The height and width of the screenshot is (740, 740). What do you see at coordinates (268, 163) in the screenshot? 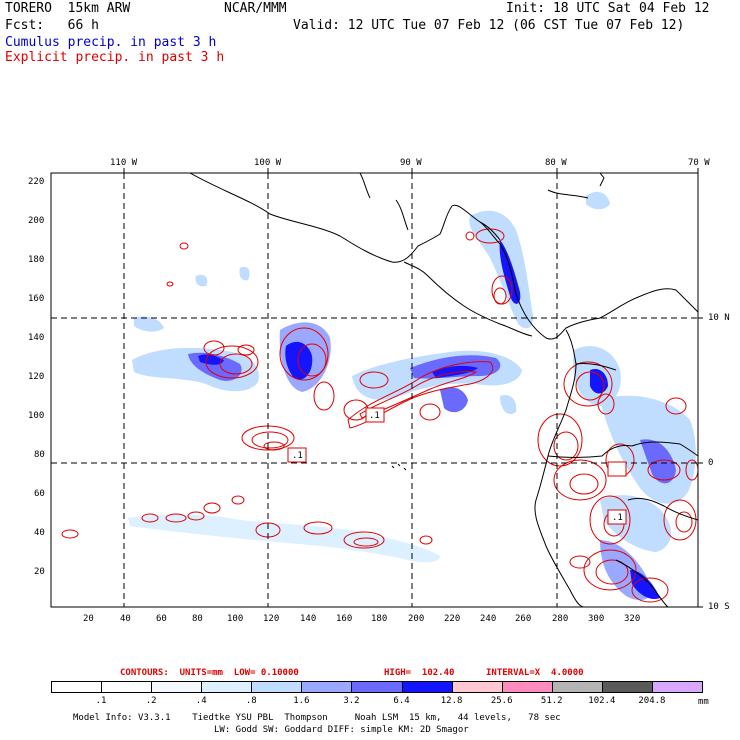
I see `lon-label: 100 W` at bounding box center [268, 163].